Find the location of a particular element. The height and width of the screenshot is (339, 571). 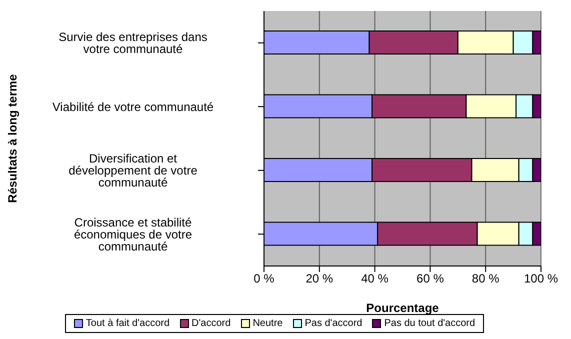

x-tick-label: 0 % is located at coordinates (264, 279).